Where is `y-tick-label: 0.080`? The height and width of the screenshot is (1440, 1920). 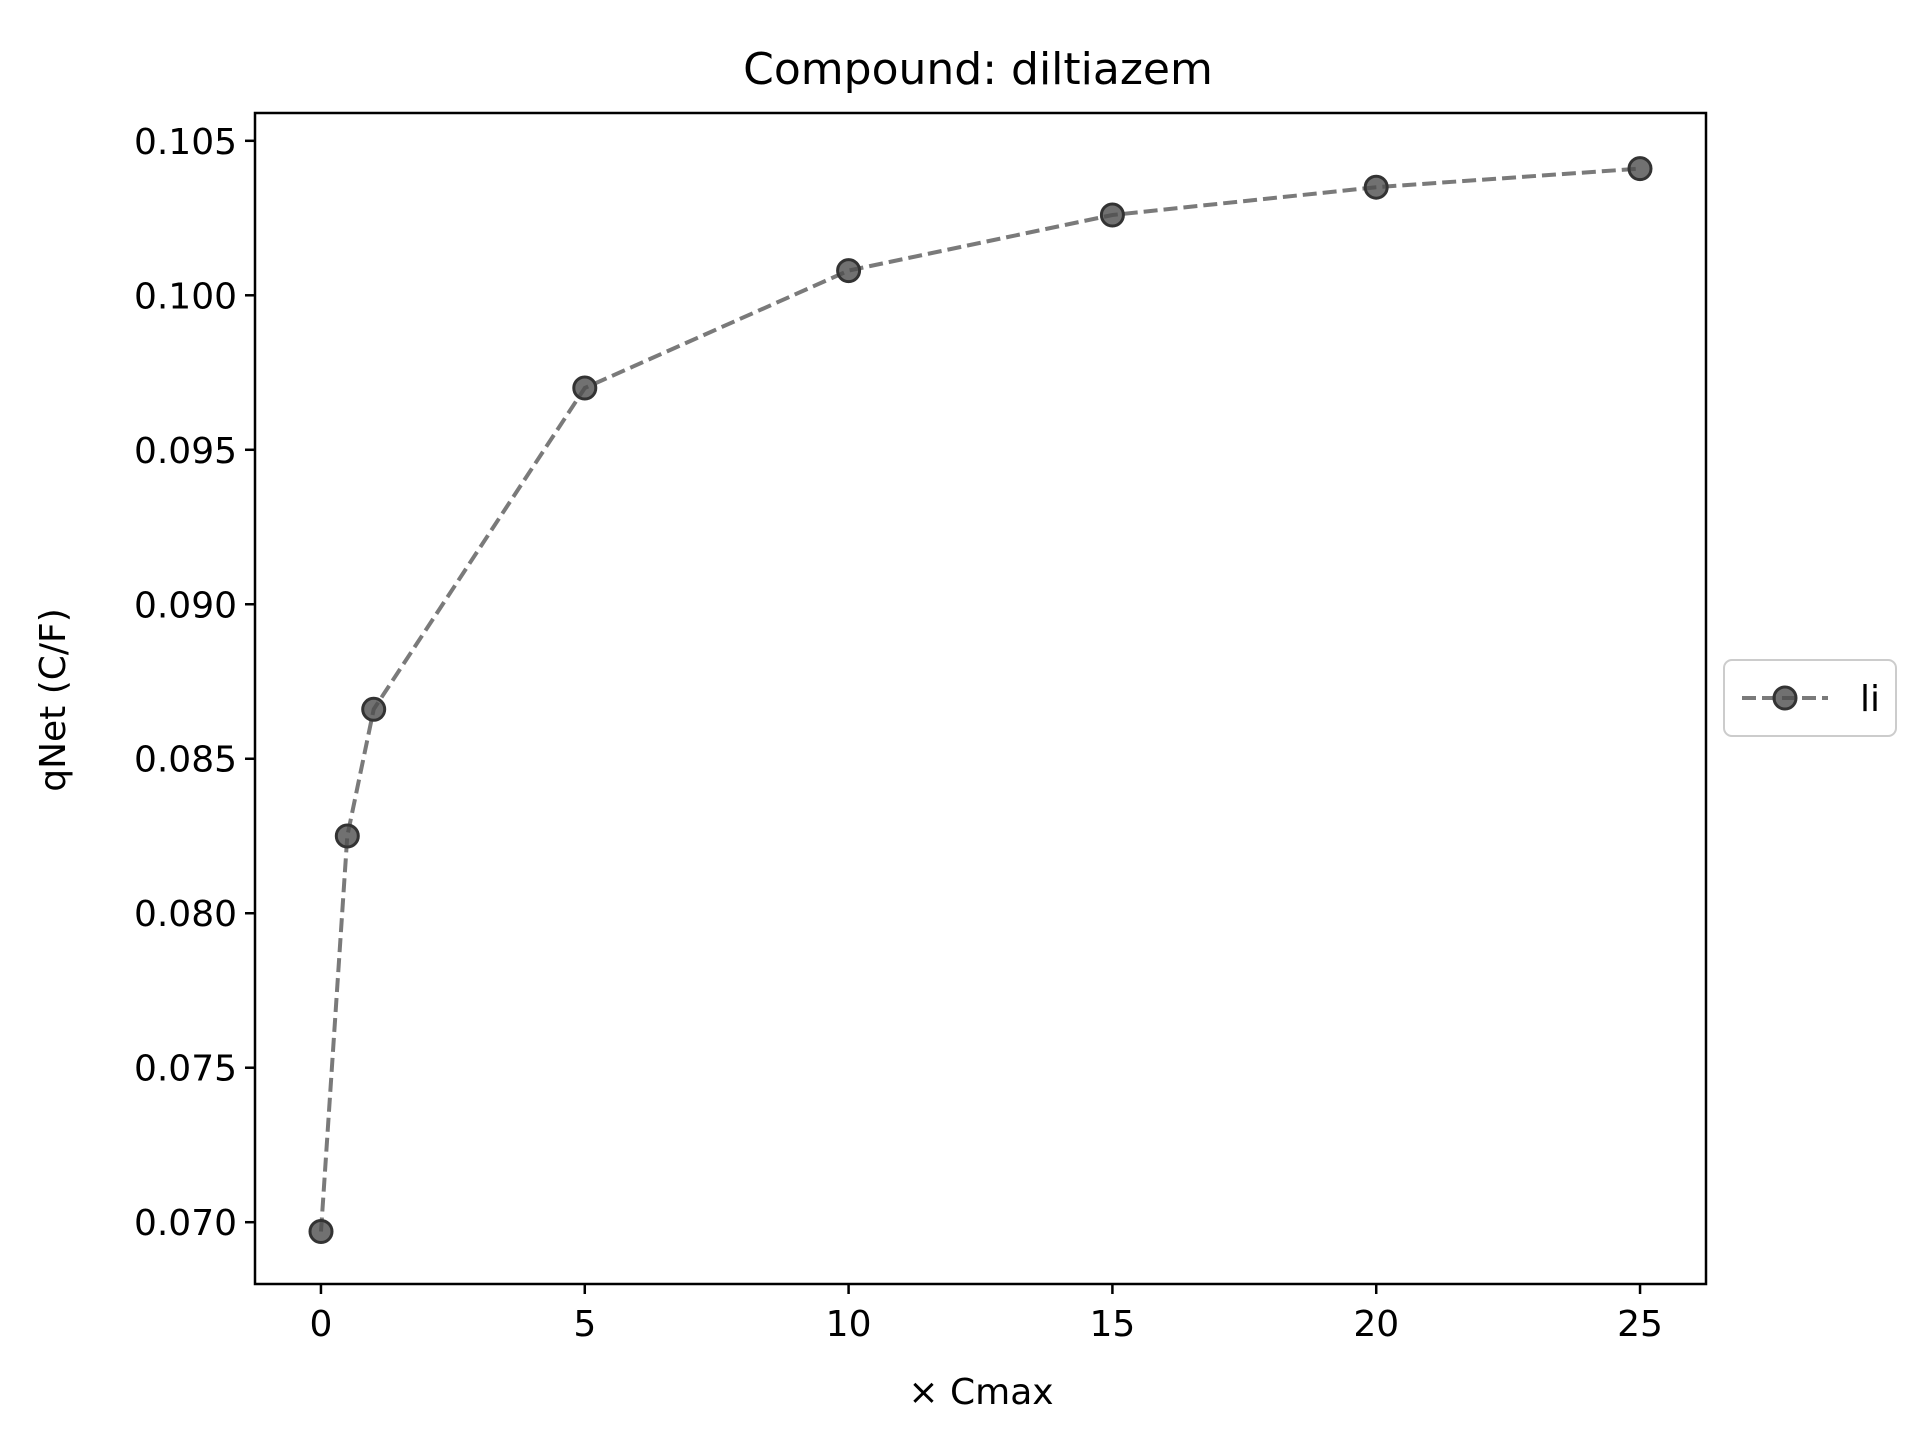 y-tick-label: 0.080 is located at coordinates (185, 914).